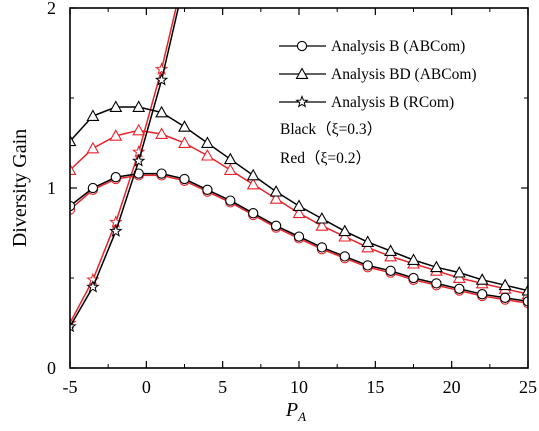 The image size is (539, 431). I want to click on x-axis-label: PA, so click(295, 411).